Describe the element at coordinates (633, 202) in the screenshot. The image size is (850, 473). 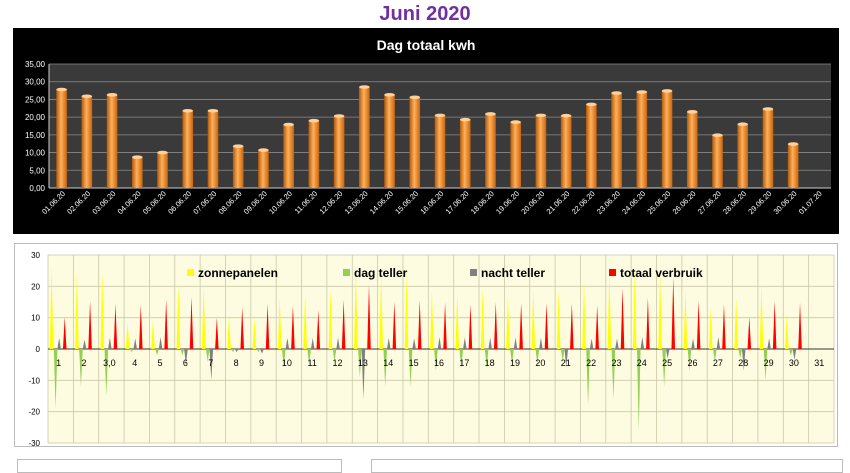
I see `x-tick-label: 24.06.20` at that location.